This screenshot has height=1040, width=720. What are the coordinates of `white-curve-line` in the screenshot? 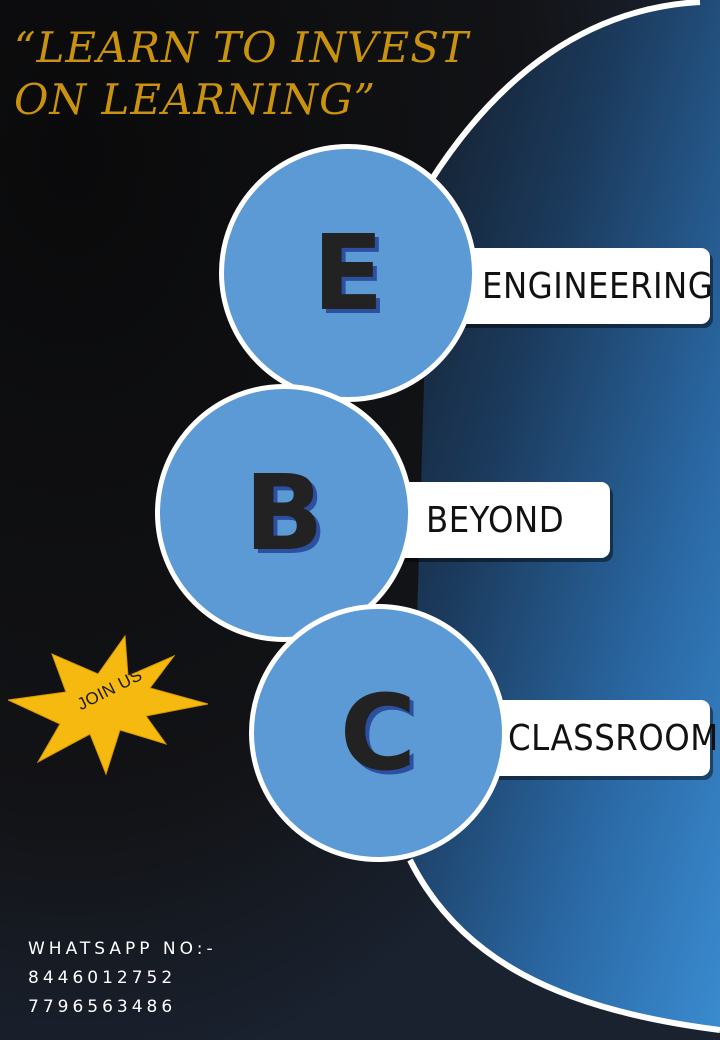 It's located at (564, 92).